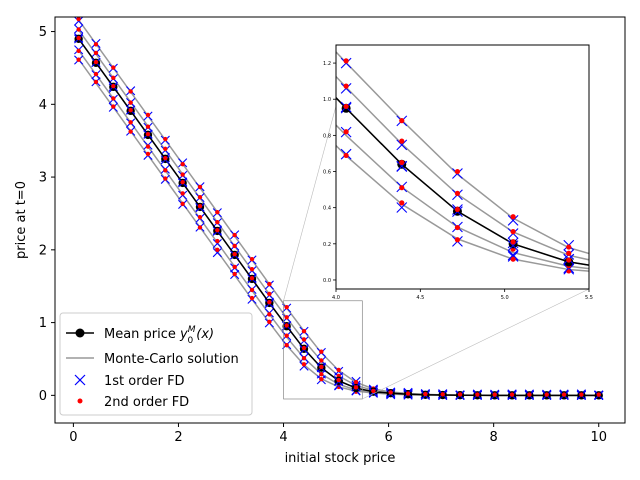 Image resolution: width=640 pixels, height=480 pixels. What do you see at coordinates (327, 64) in the screenshot?
I see `inset-y-tick-label: 1.2` at bounding box center [327, 64].